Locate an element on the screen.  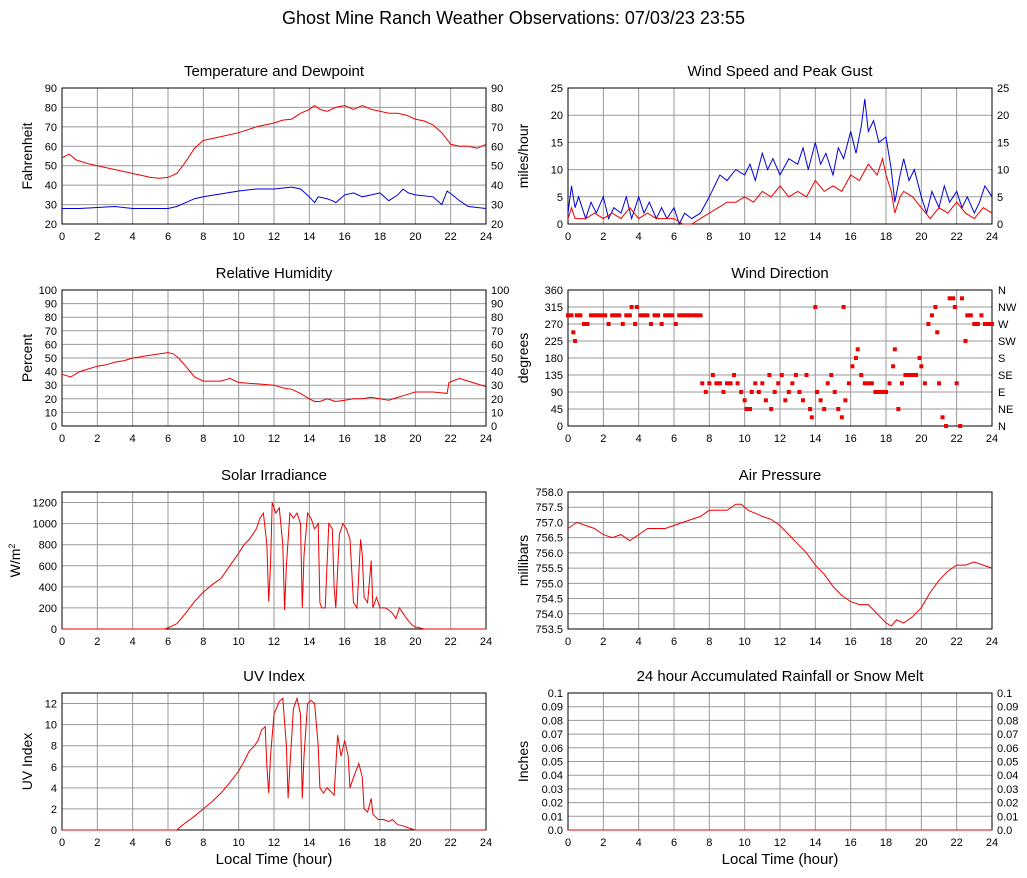
y-axis-label: millibars is located at coordinates (523, 560).